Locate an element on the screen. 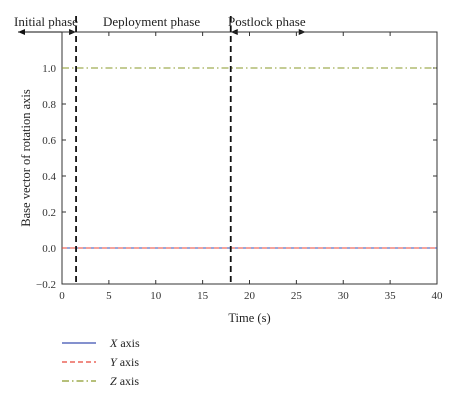 Image resolution: width=474 pixels, height=402 pixels. phase-label: Initial phase is located at coordinates (46, 21).